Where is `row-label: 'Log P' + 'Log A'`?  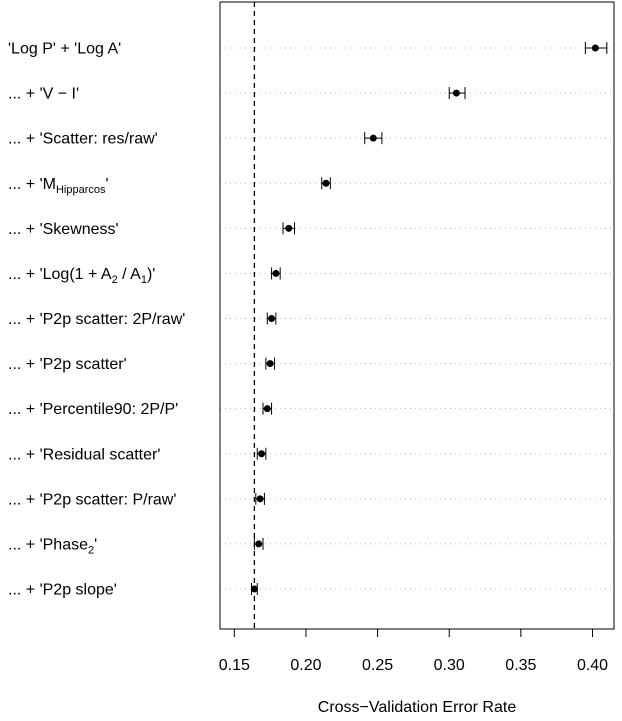 row-label: 'Log P' + 'Log A' is located at coordinates (64, 49).